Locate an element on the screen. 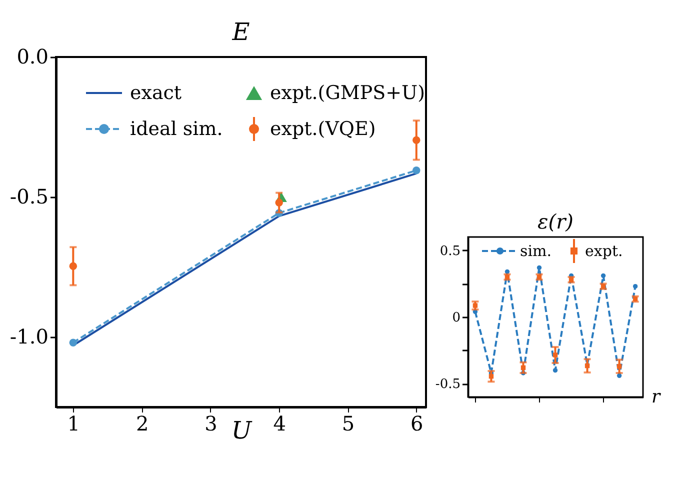  x-tick-label: 3 is located at coordinates (211, 424).